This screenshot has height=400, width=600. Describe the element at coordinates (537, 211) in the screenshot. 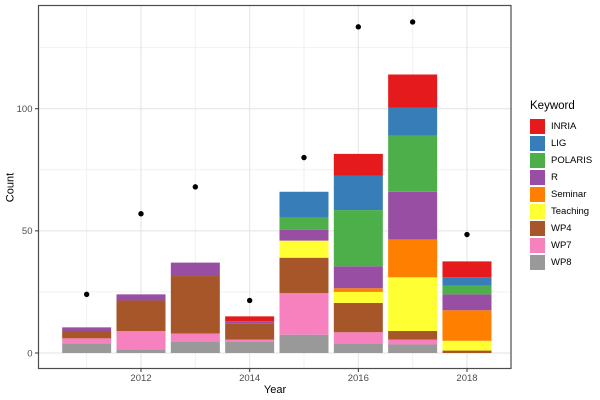

I see `legend-swatch-teaching` at that location.